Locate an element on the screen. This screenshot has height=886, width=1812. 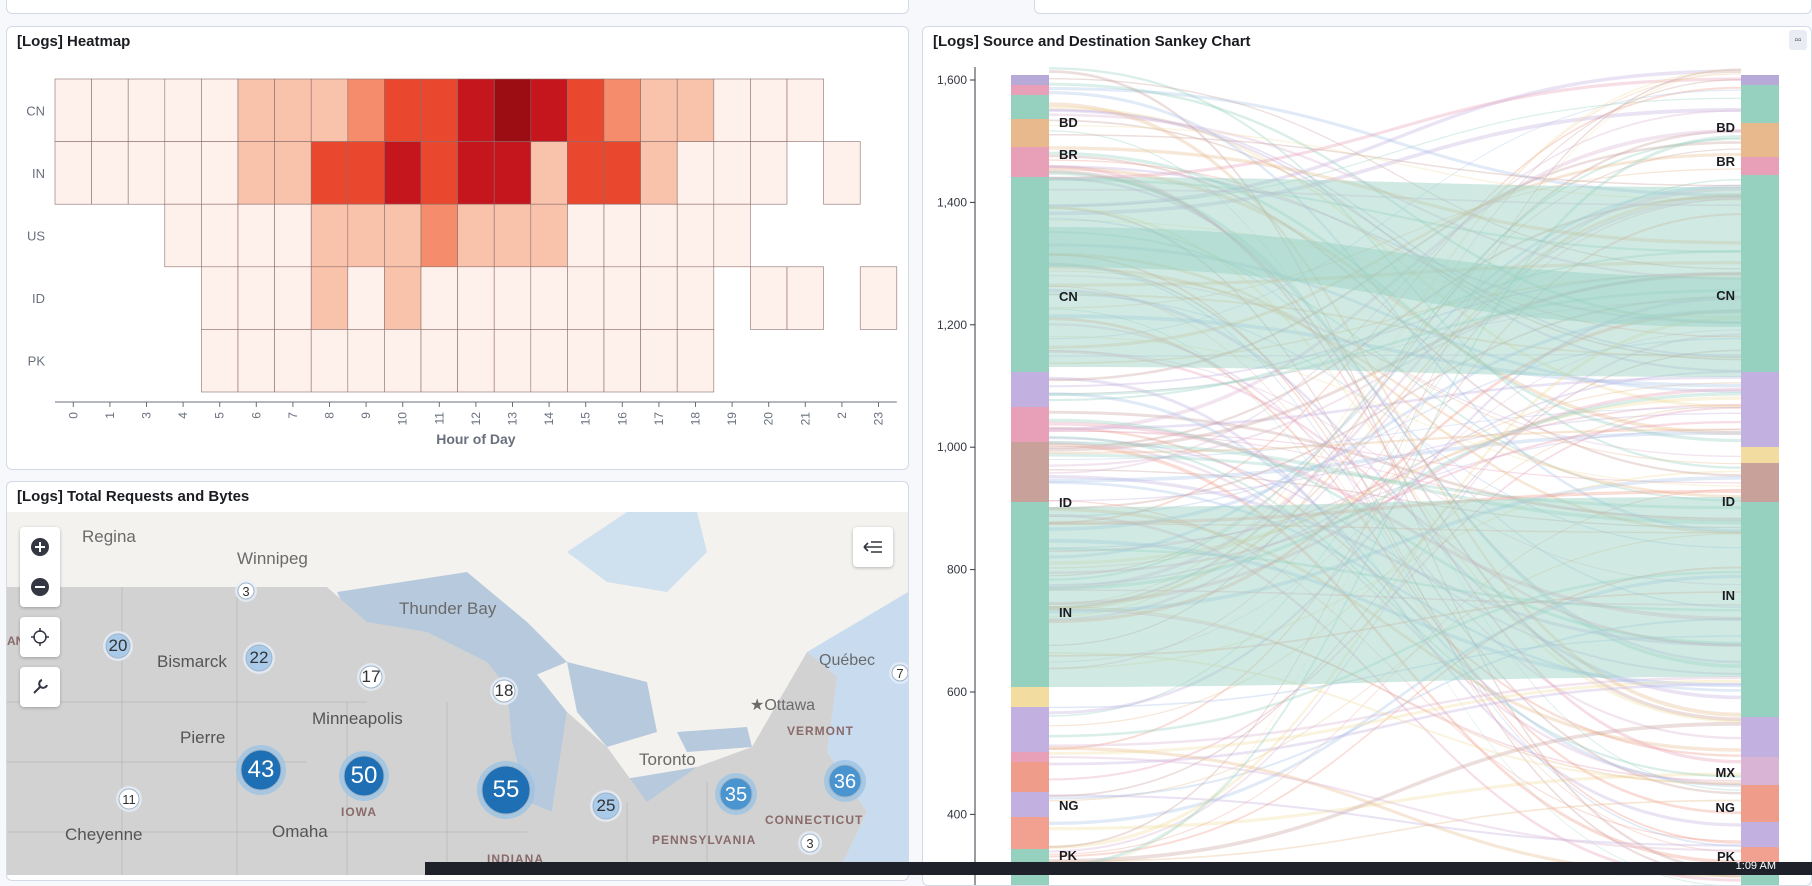
zoom-in-button is located at coordinates (40, 547).